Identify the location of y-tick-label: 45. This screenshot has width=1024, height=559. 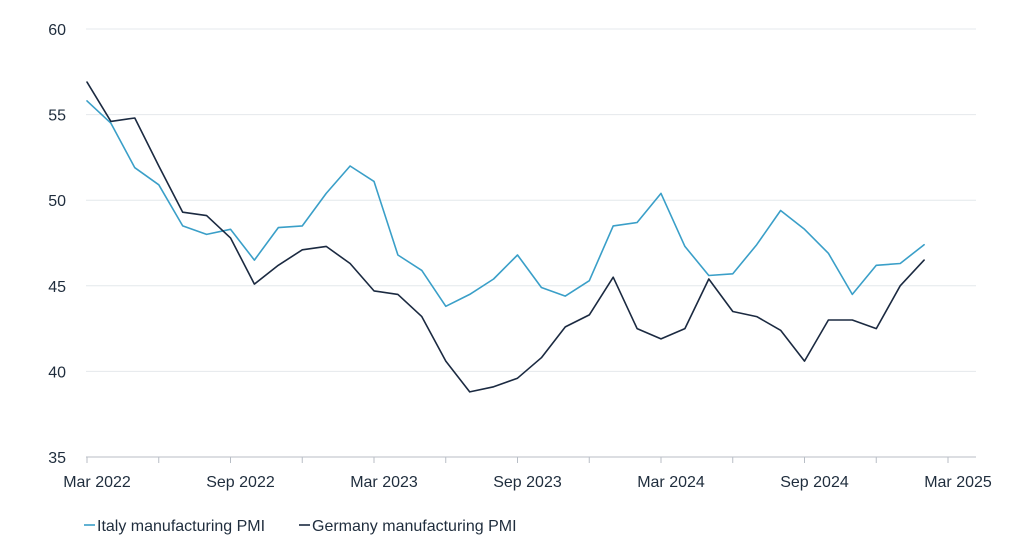
(57, 287).